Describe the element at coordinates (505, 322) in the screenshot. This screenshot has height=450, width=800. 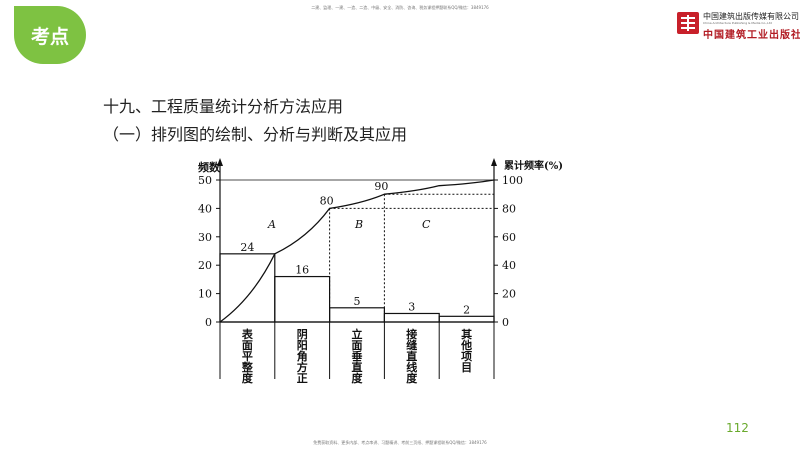
I see `right-tick-label: 0` at that location.